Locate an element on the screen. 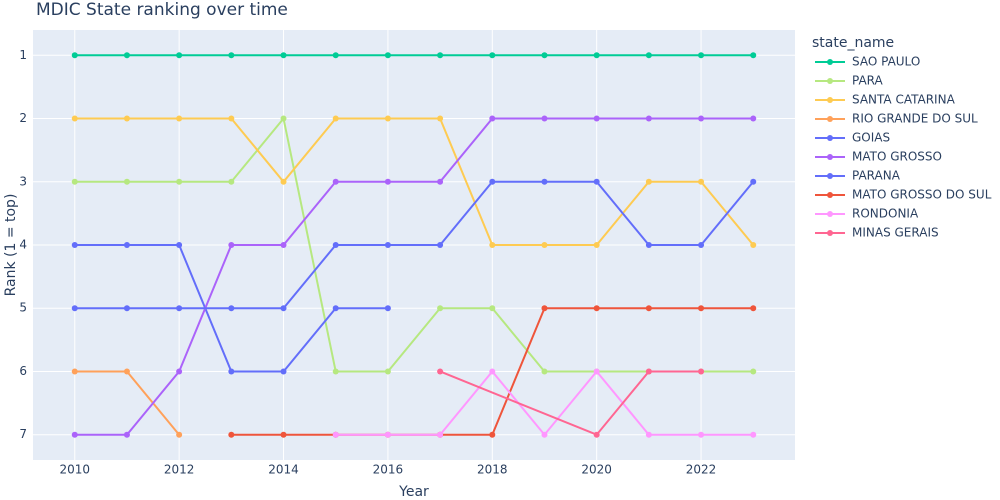  y-axis-title: Rank (1 = top) is located at coordinates (11, 245).